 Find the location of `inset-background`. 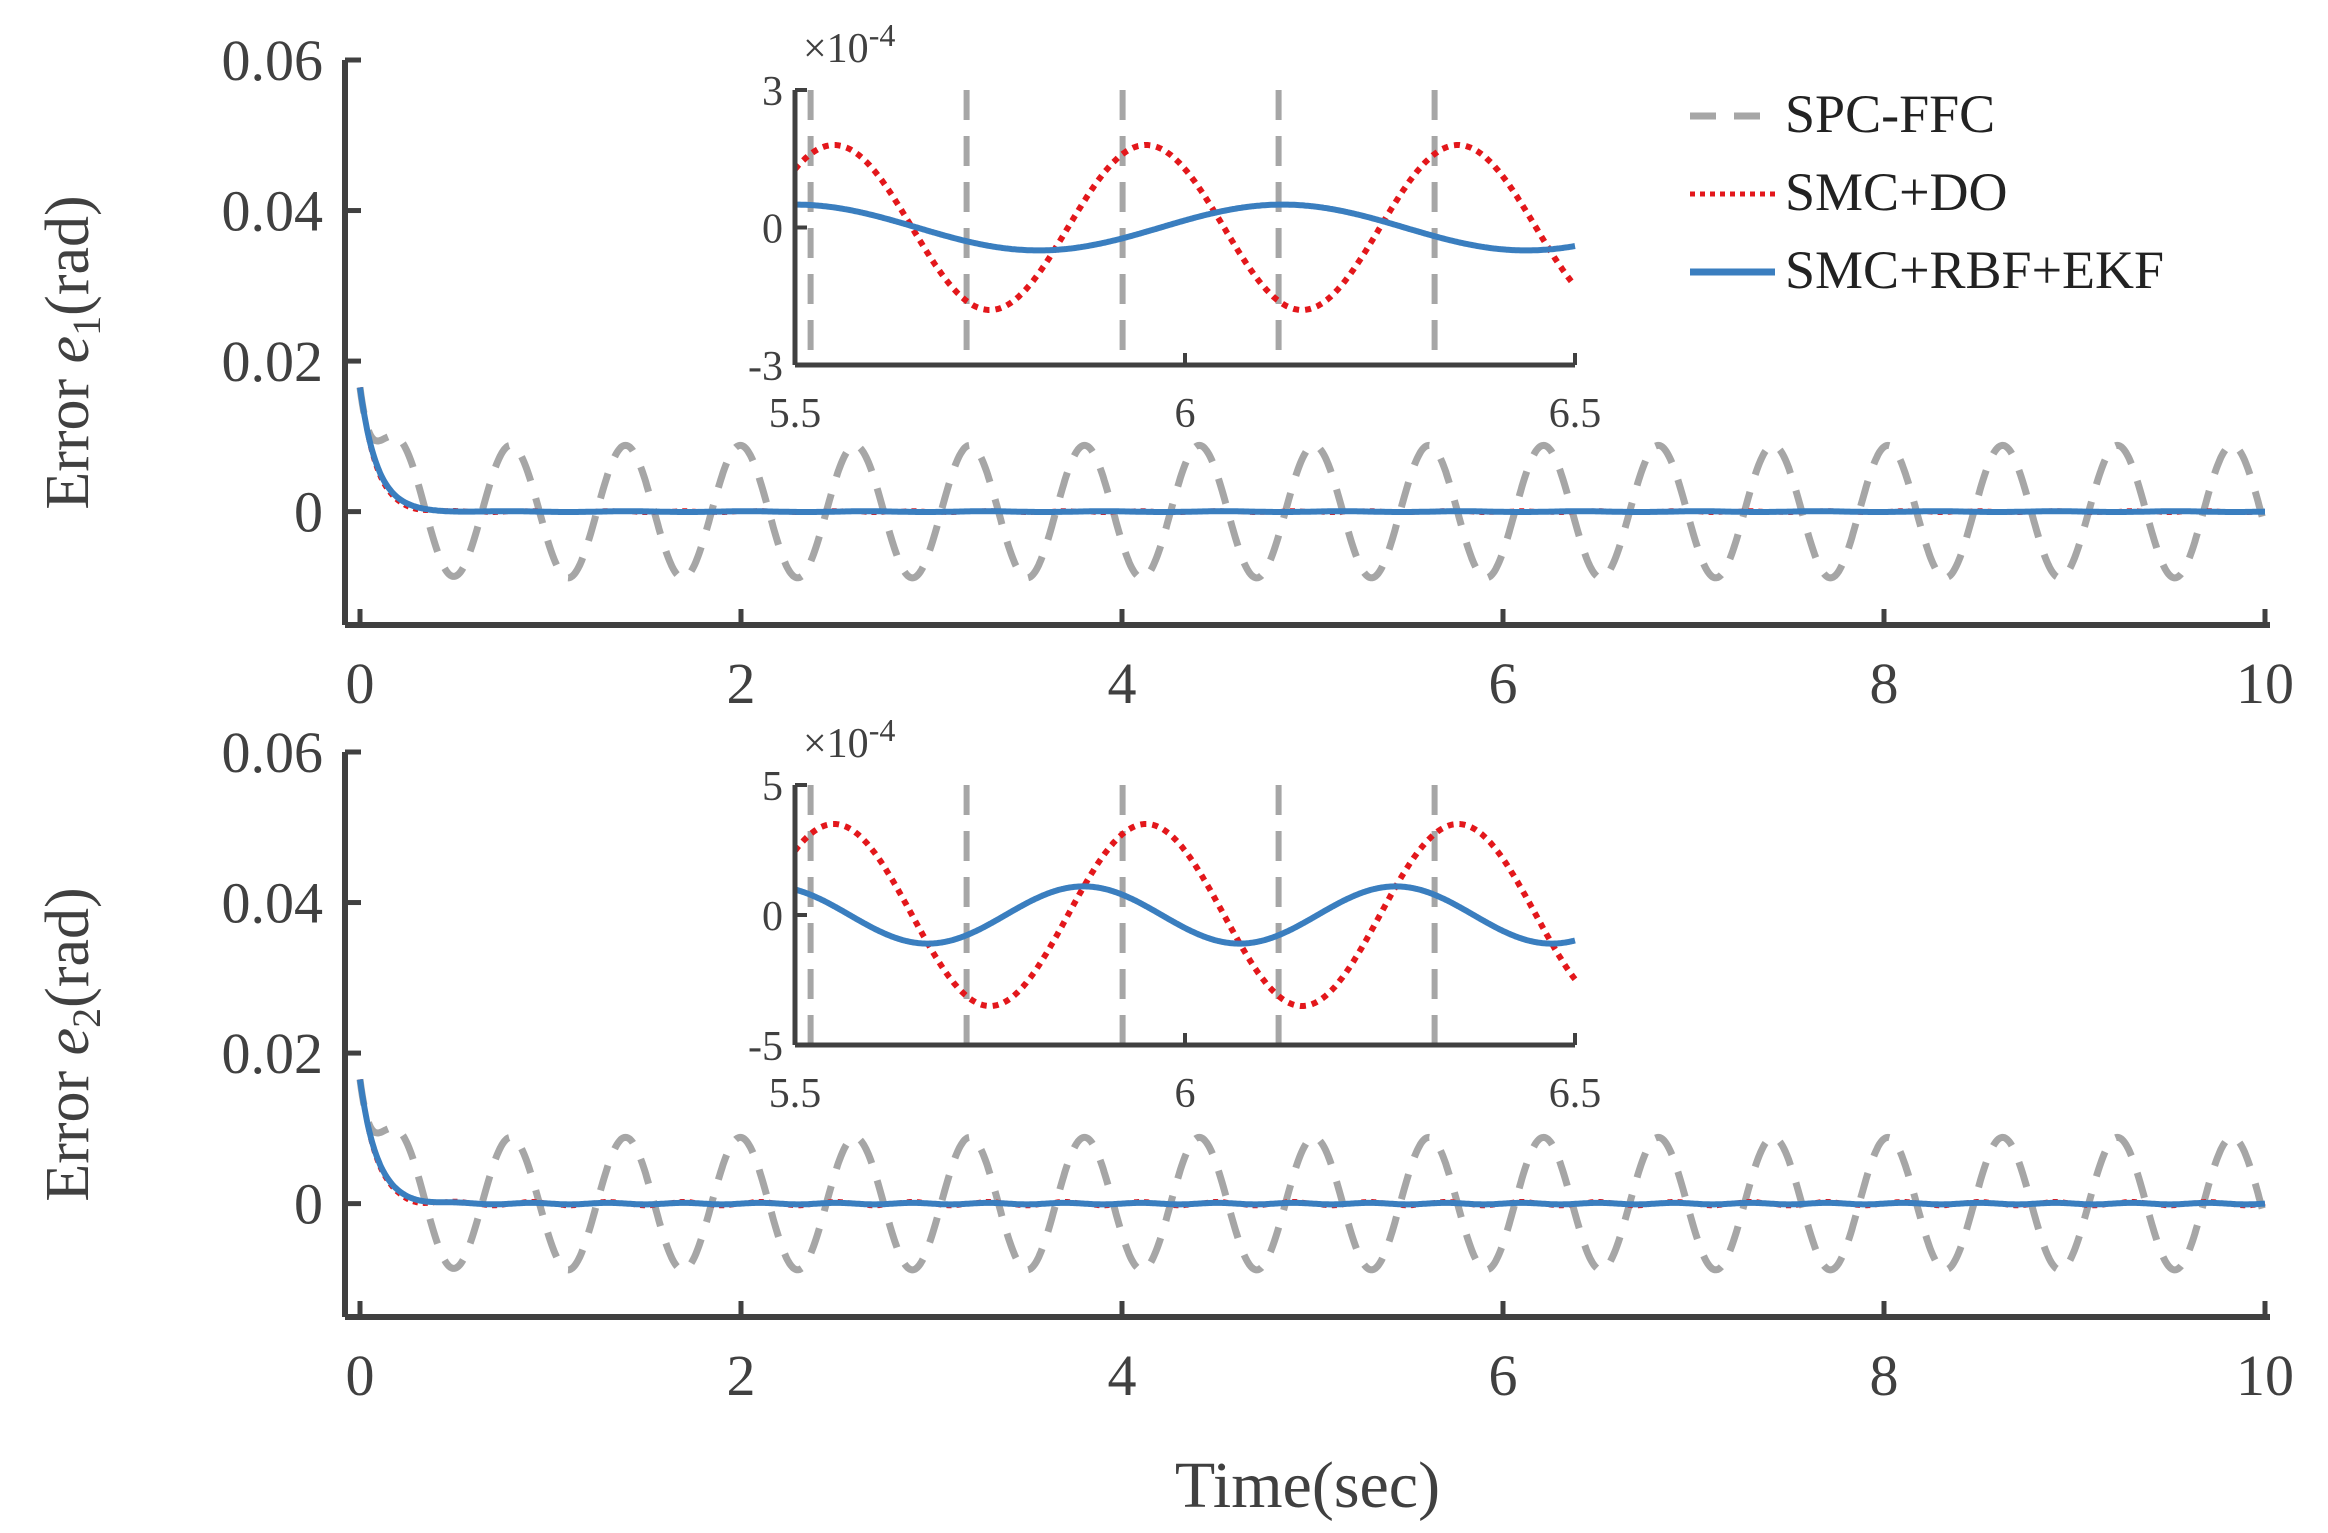

inset-background is located at coordinates (1185, 915).